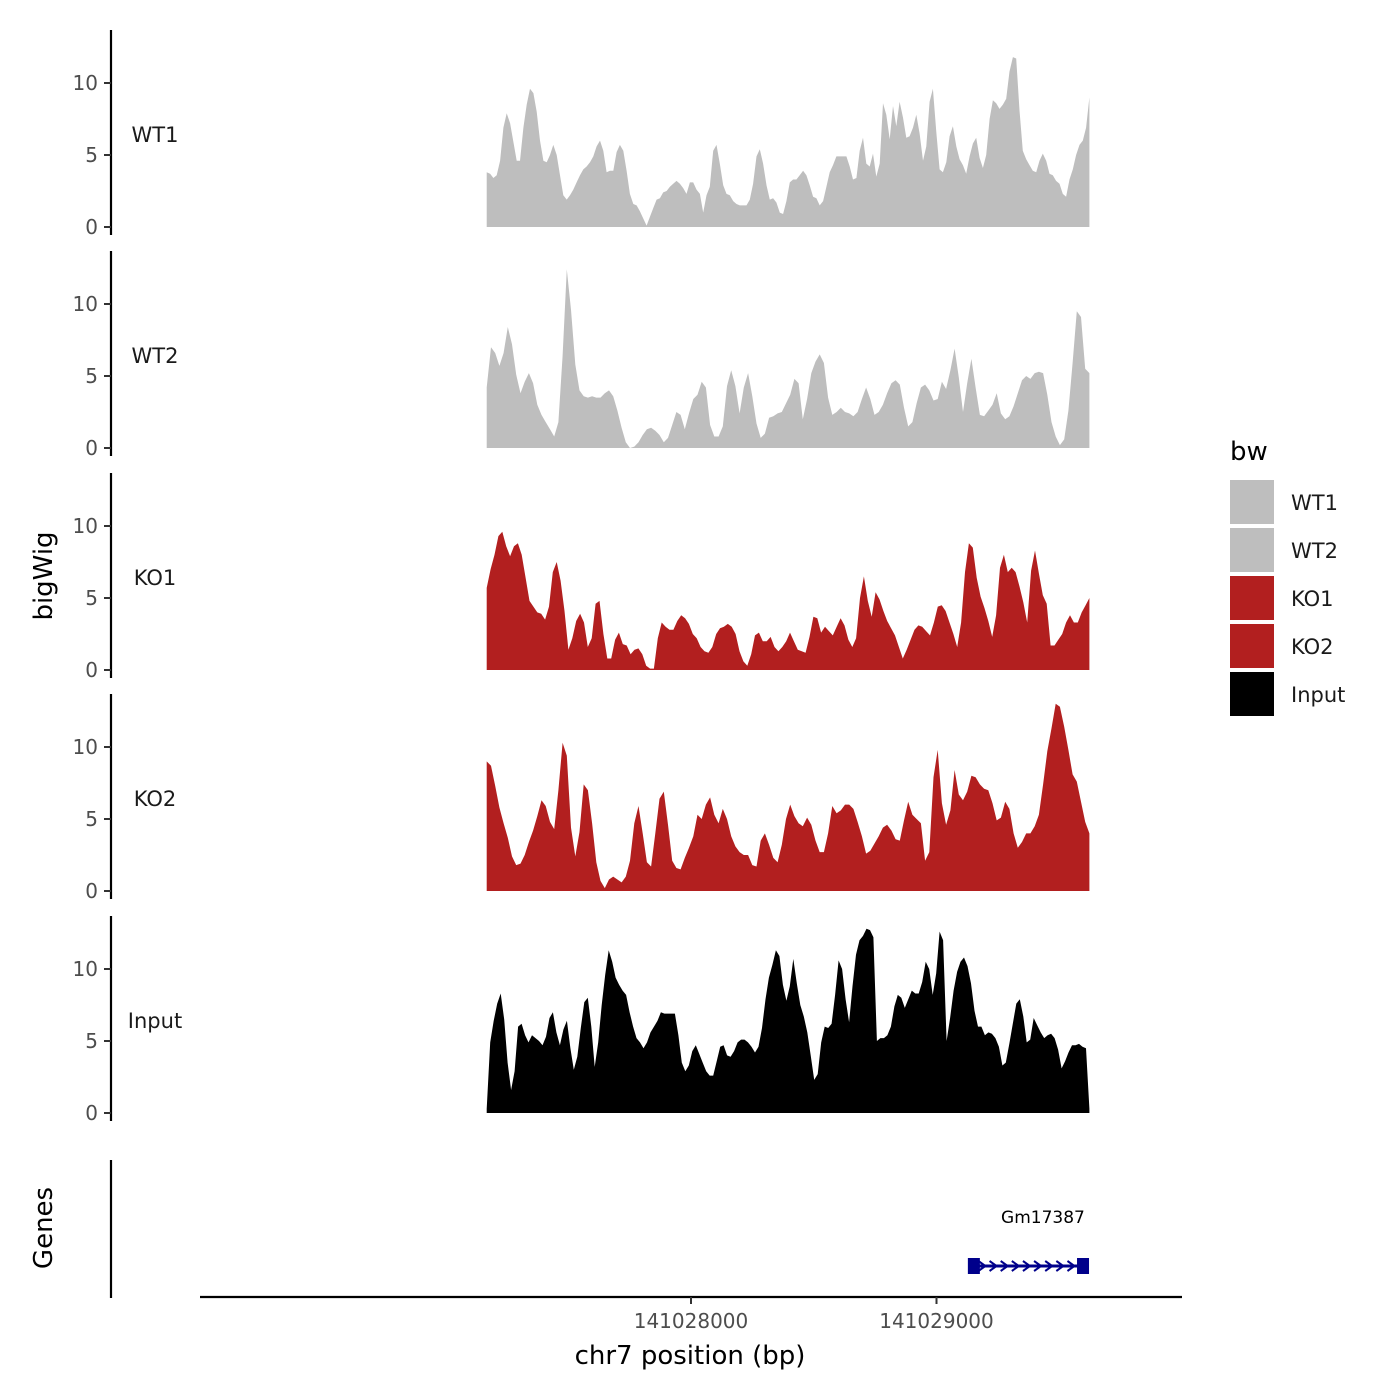 Image resolution: width=1400 pixels, height=1400 pixels. I want to click on legend-swatch-ko2, so click(1252, 646).